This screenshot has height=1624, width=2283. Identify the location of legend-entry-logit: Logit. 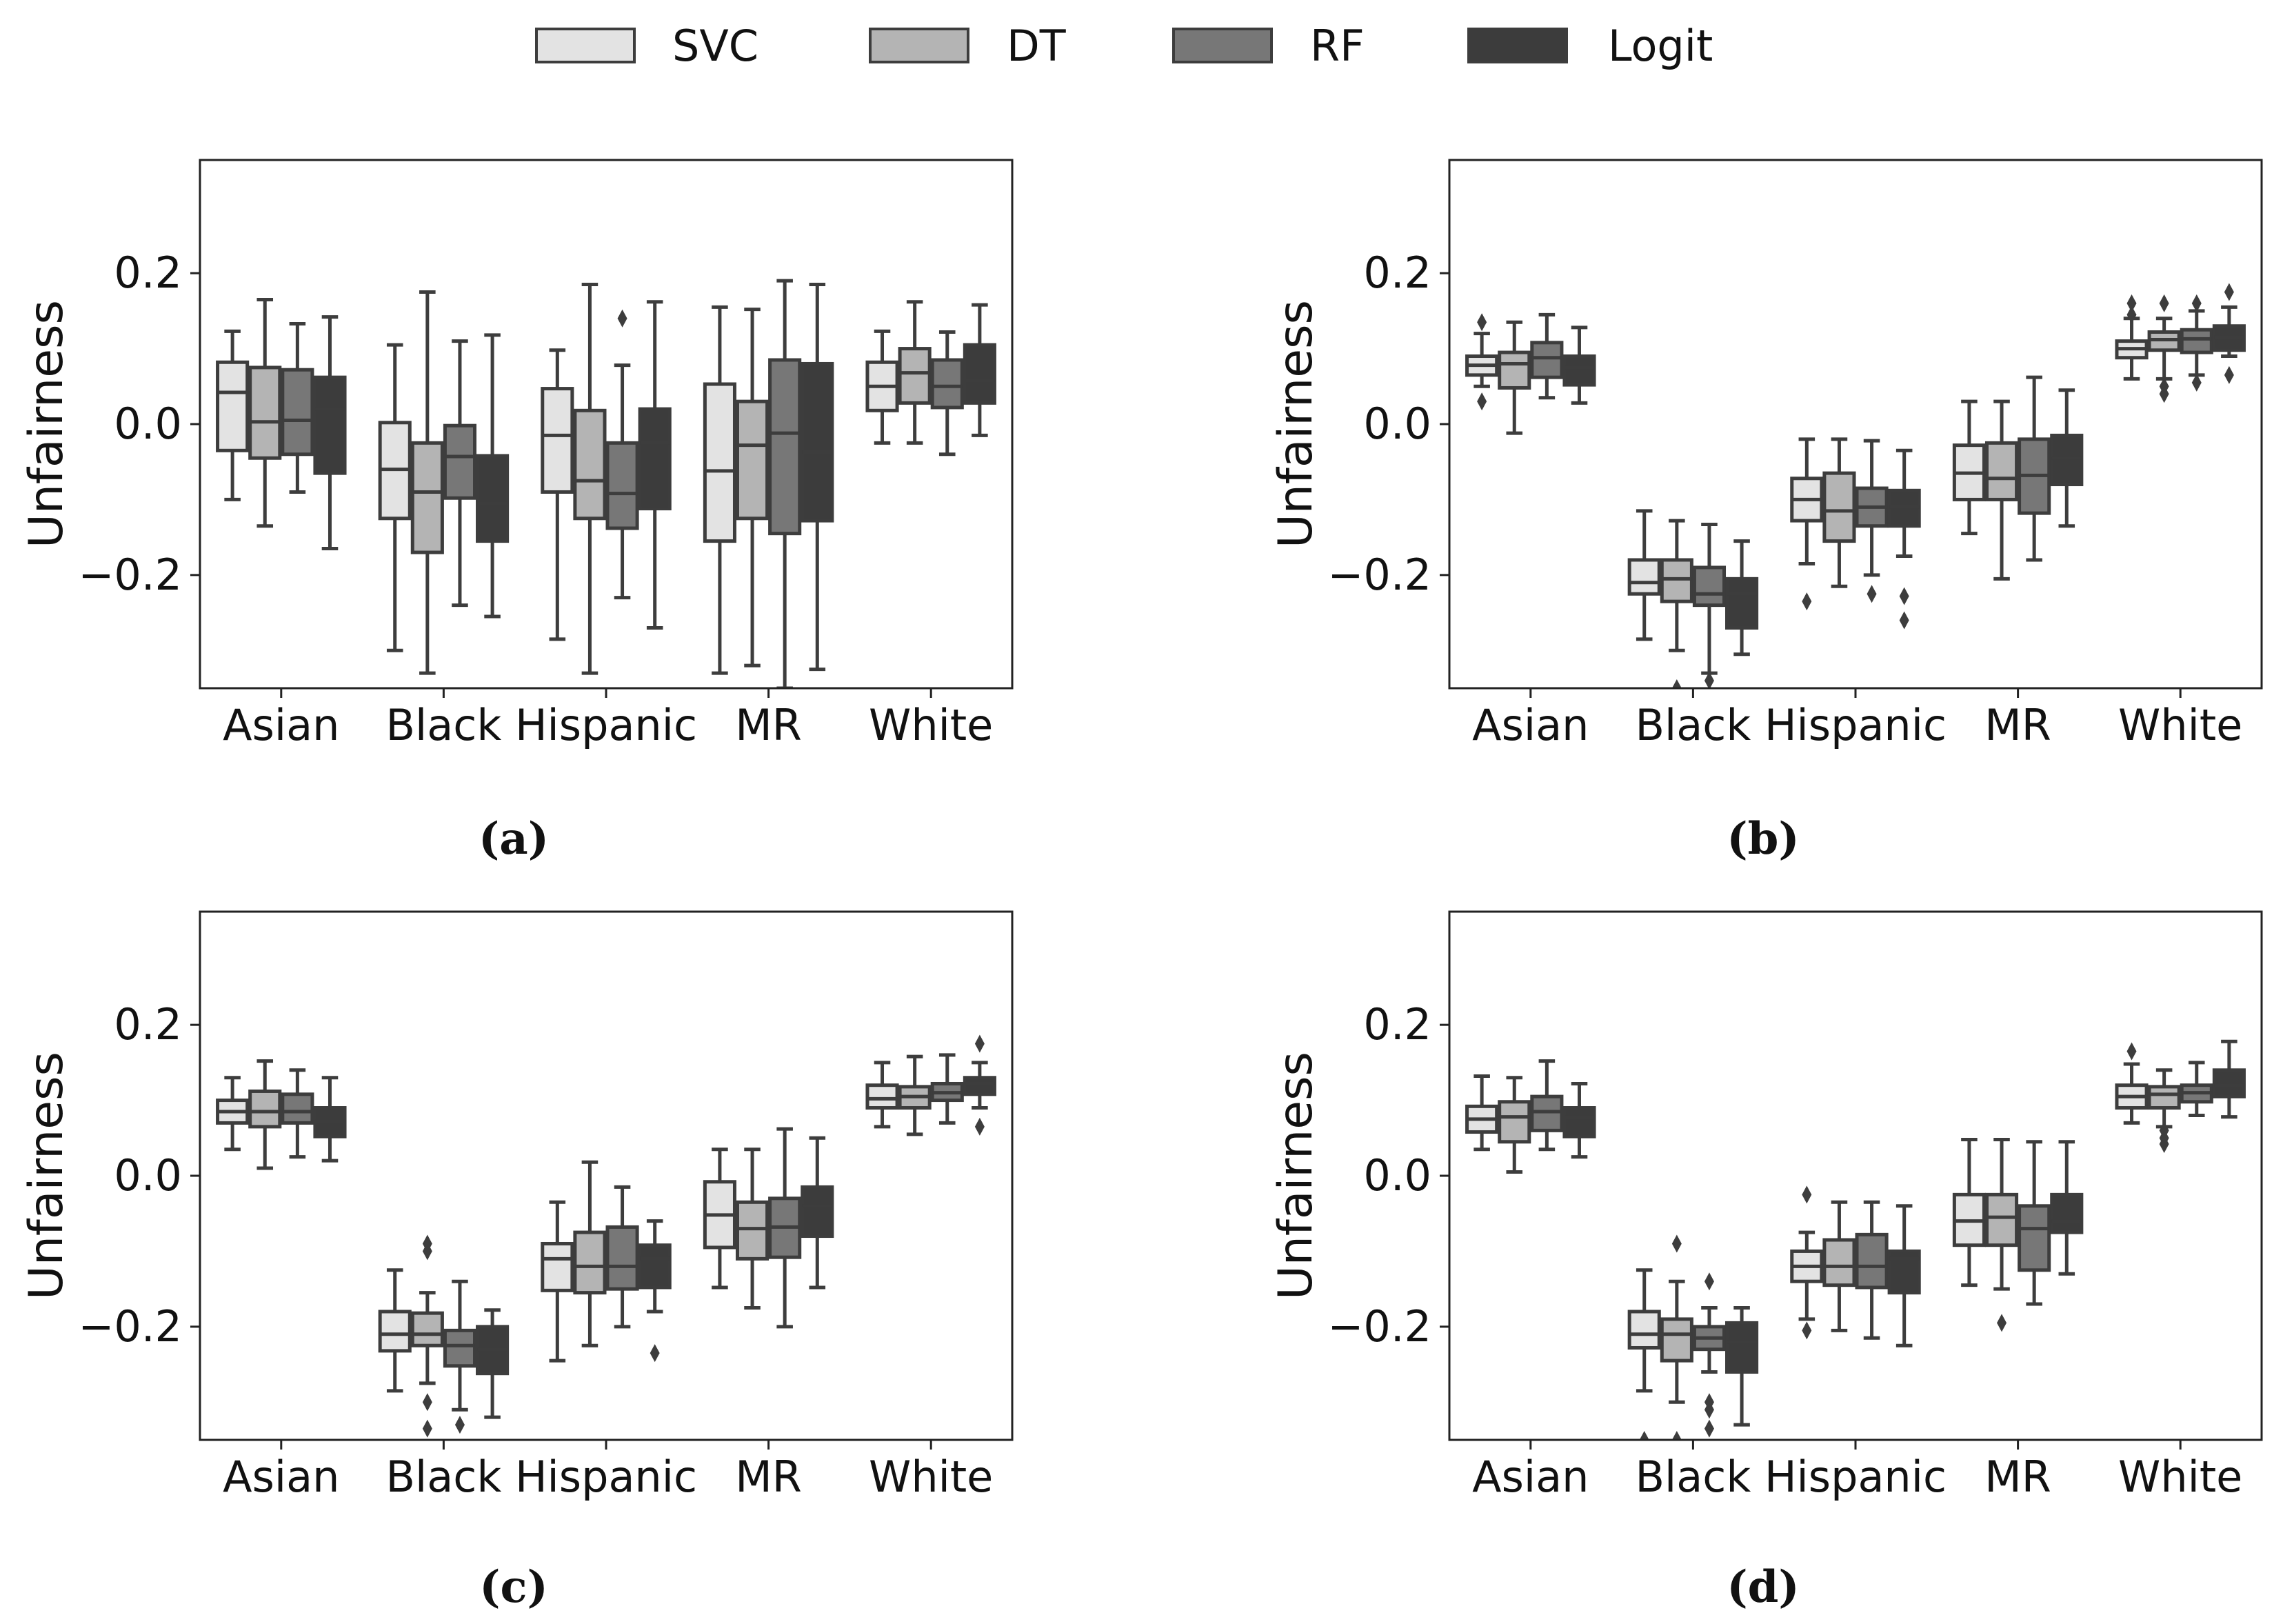
(1590, 46).